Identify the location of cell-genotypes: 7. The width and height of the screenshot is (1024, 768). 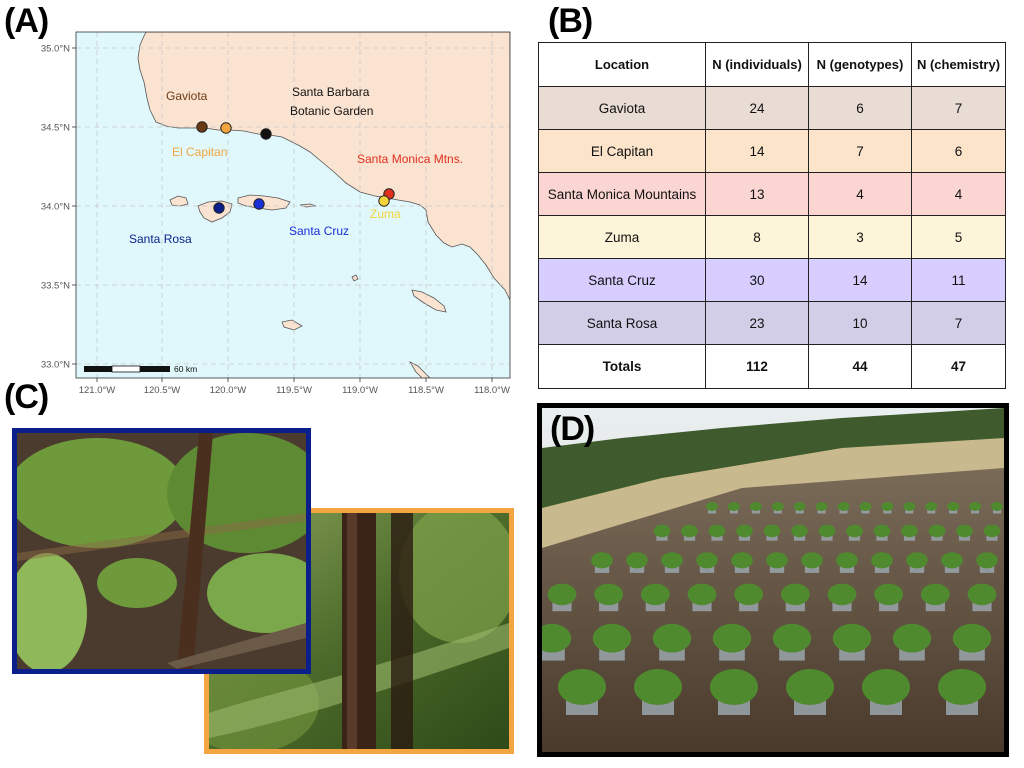
(860, 151).